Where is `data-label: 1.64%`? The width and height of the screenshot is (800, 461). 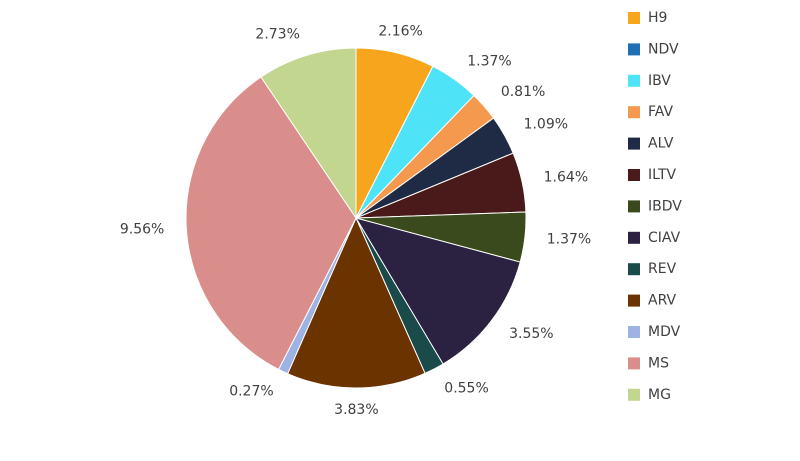 data-label: 1.64% is located at coordinates (566, 177).